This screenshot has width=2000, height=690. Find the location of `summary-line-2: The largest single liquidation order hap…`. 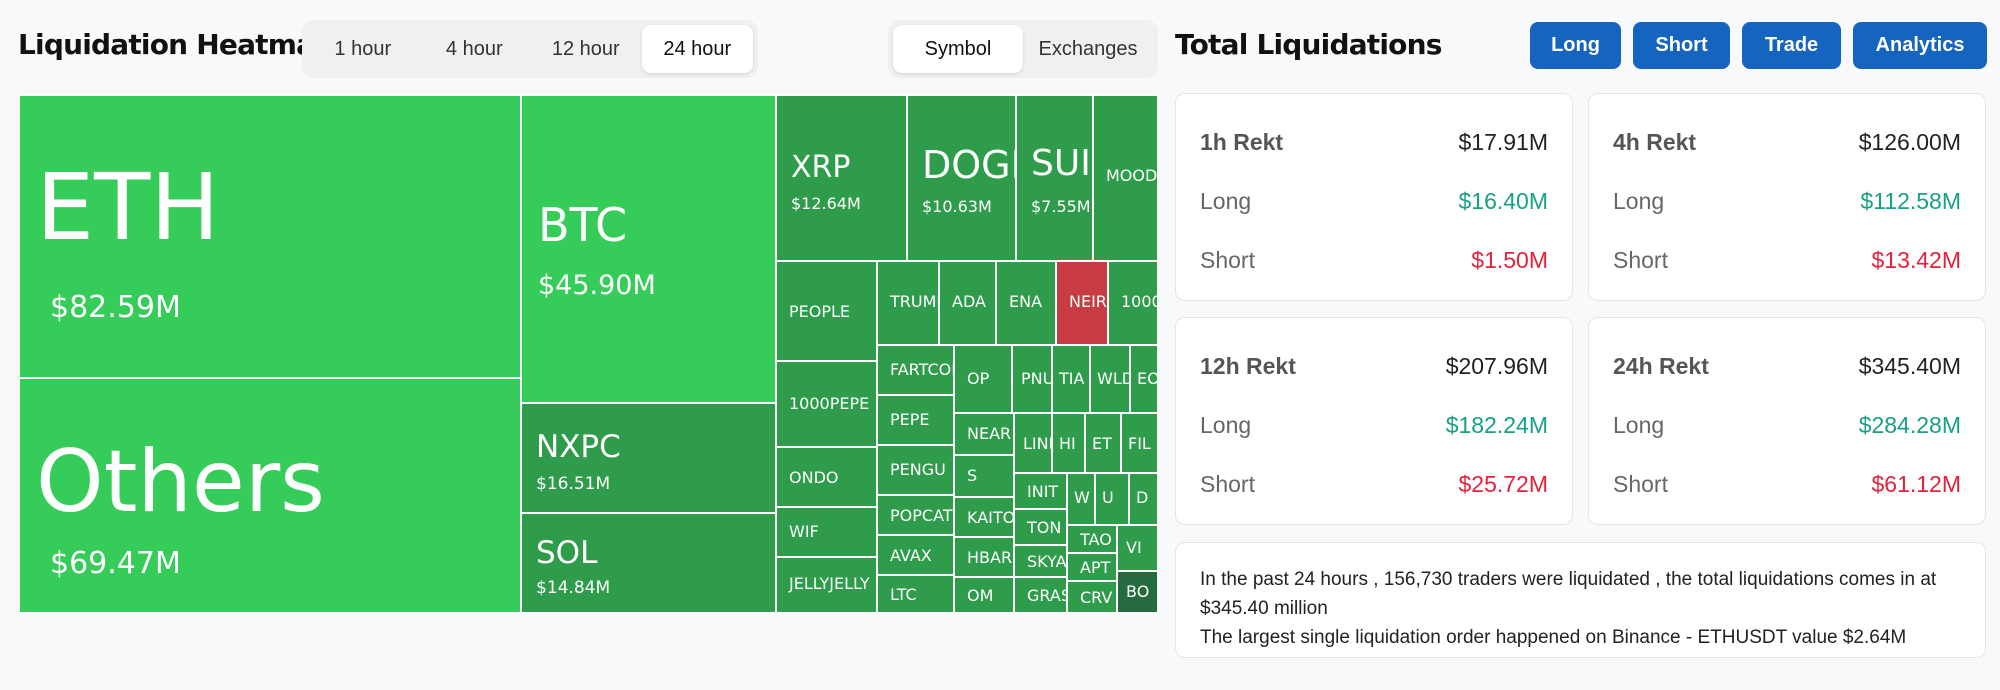

summary-line-2: The largest single liquidation order hap… is located at coordinates (1553, 637).